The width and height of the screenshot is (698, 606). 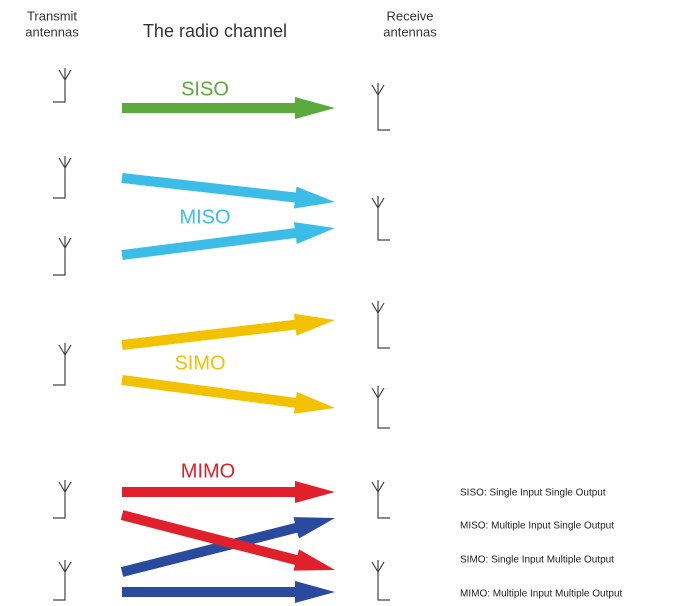 I want to click on label-miso: MISO, so click(x=204, y=217).